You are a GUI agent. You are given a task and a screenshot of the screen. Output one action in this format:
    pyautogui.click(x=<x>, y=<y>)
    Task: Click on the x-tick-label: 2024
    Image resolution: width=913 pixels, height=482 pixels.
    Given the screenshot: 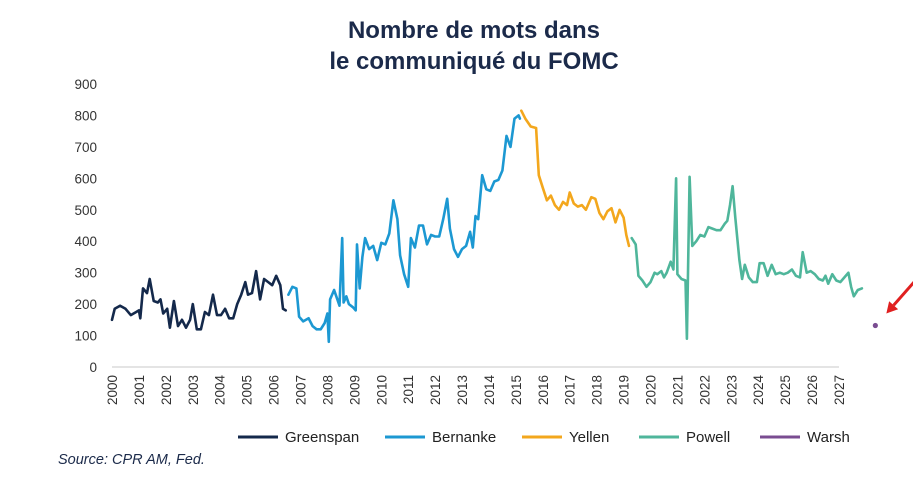 What is the action you would take?
    pyautogui.click(x=758, y=390)
    